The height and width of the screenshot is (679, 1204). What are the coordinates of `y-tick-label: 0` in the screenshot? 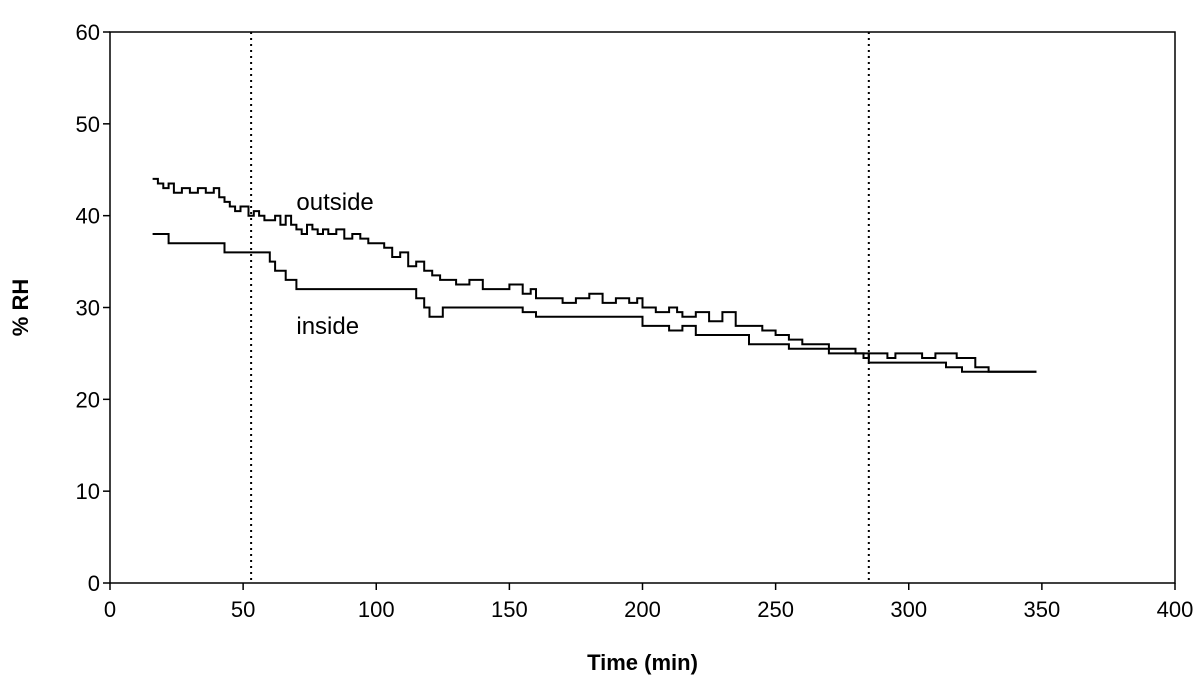 It's located at (94, 583).